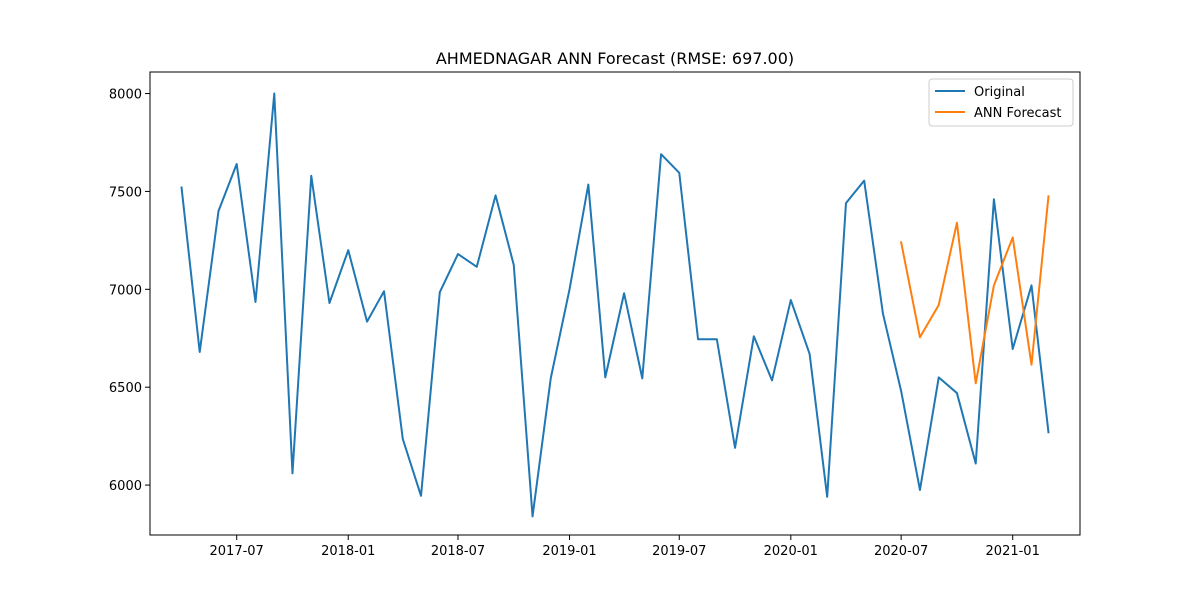 The height and width of the screenshot is (600, 1200). Describe the element at coordinates (125, 290) in the screenshot. I see `y-tick-label: 7000` at that location.